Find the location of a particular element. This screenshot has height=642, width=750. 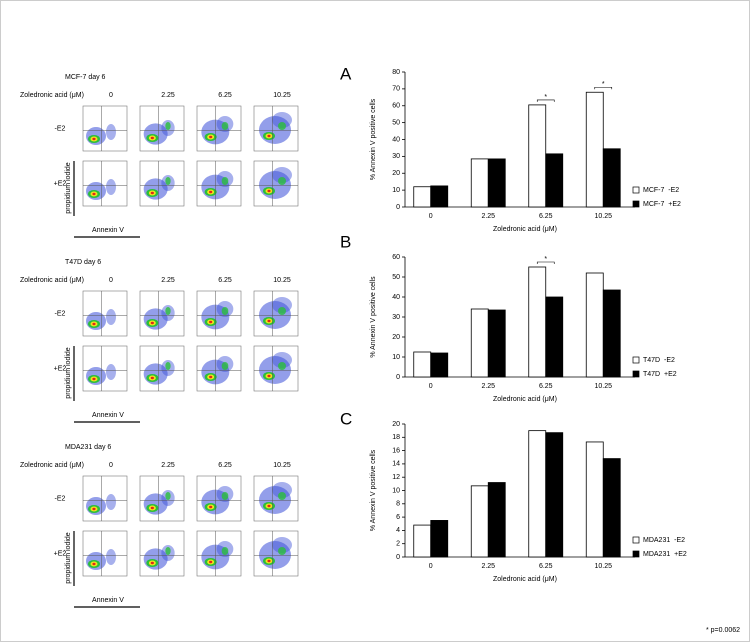

flow-title: MCF-7 day 6 is located at coordinates (85, 77).